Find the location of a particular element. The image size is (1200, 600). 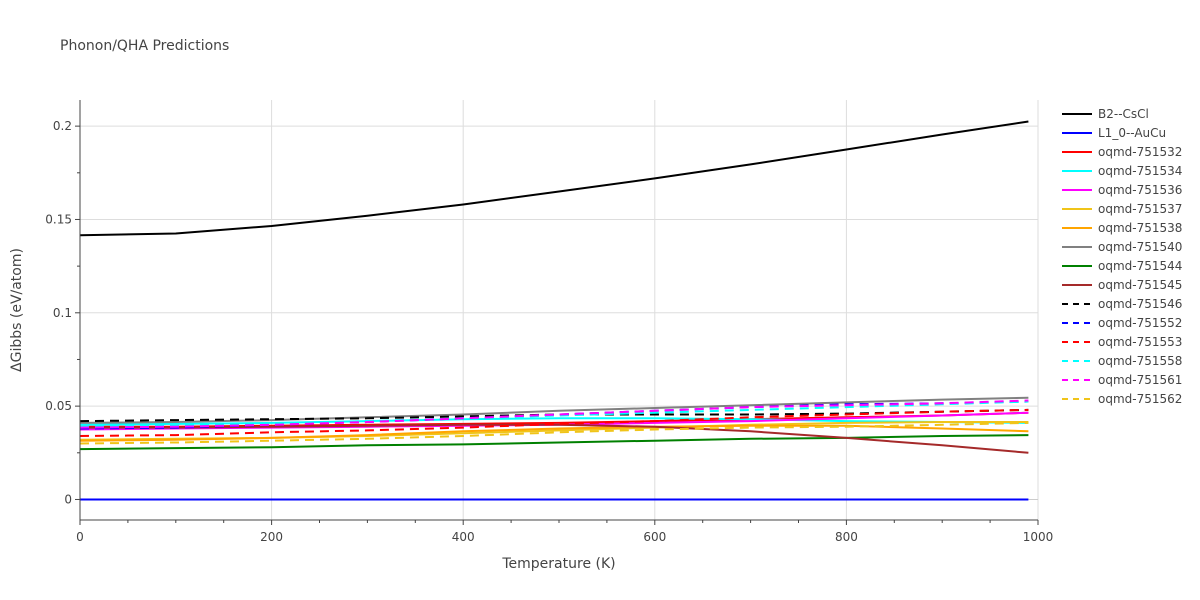

y-tick-label: 0.15 is located at coordinates (58, 219).